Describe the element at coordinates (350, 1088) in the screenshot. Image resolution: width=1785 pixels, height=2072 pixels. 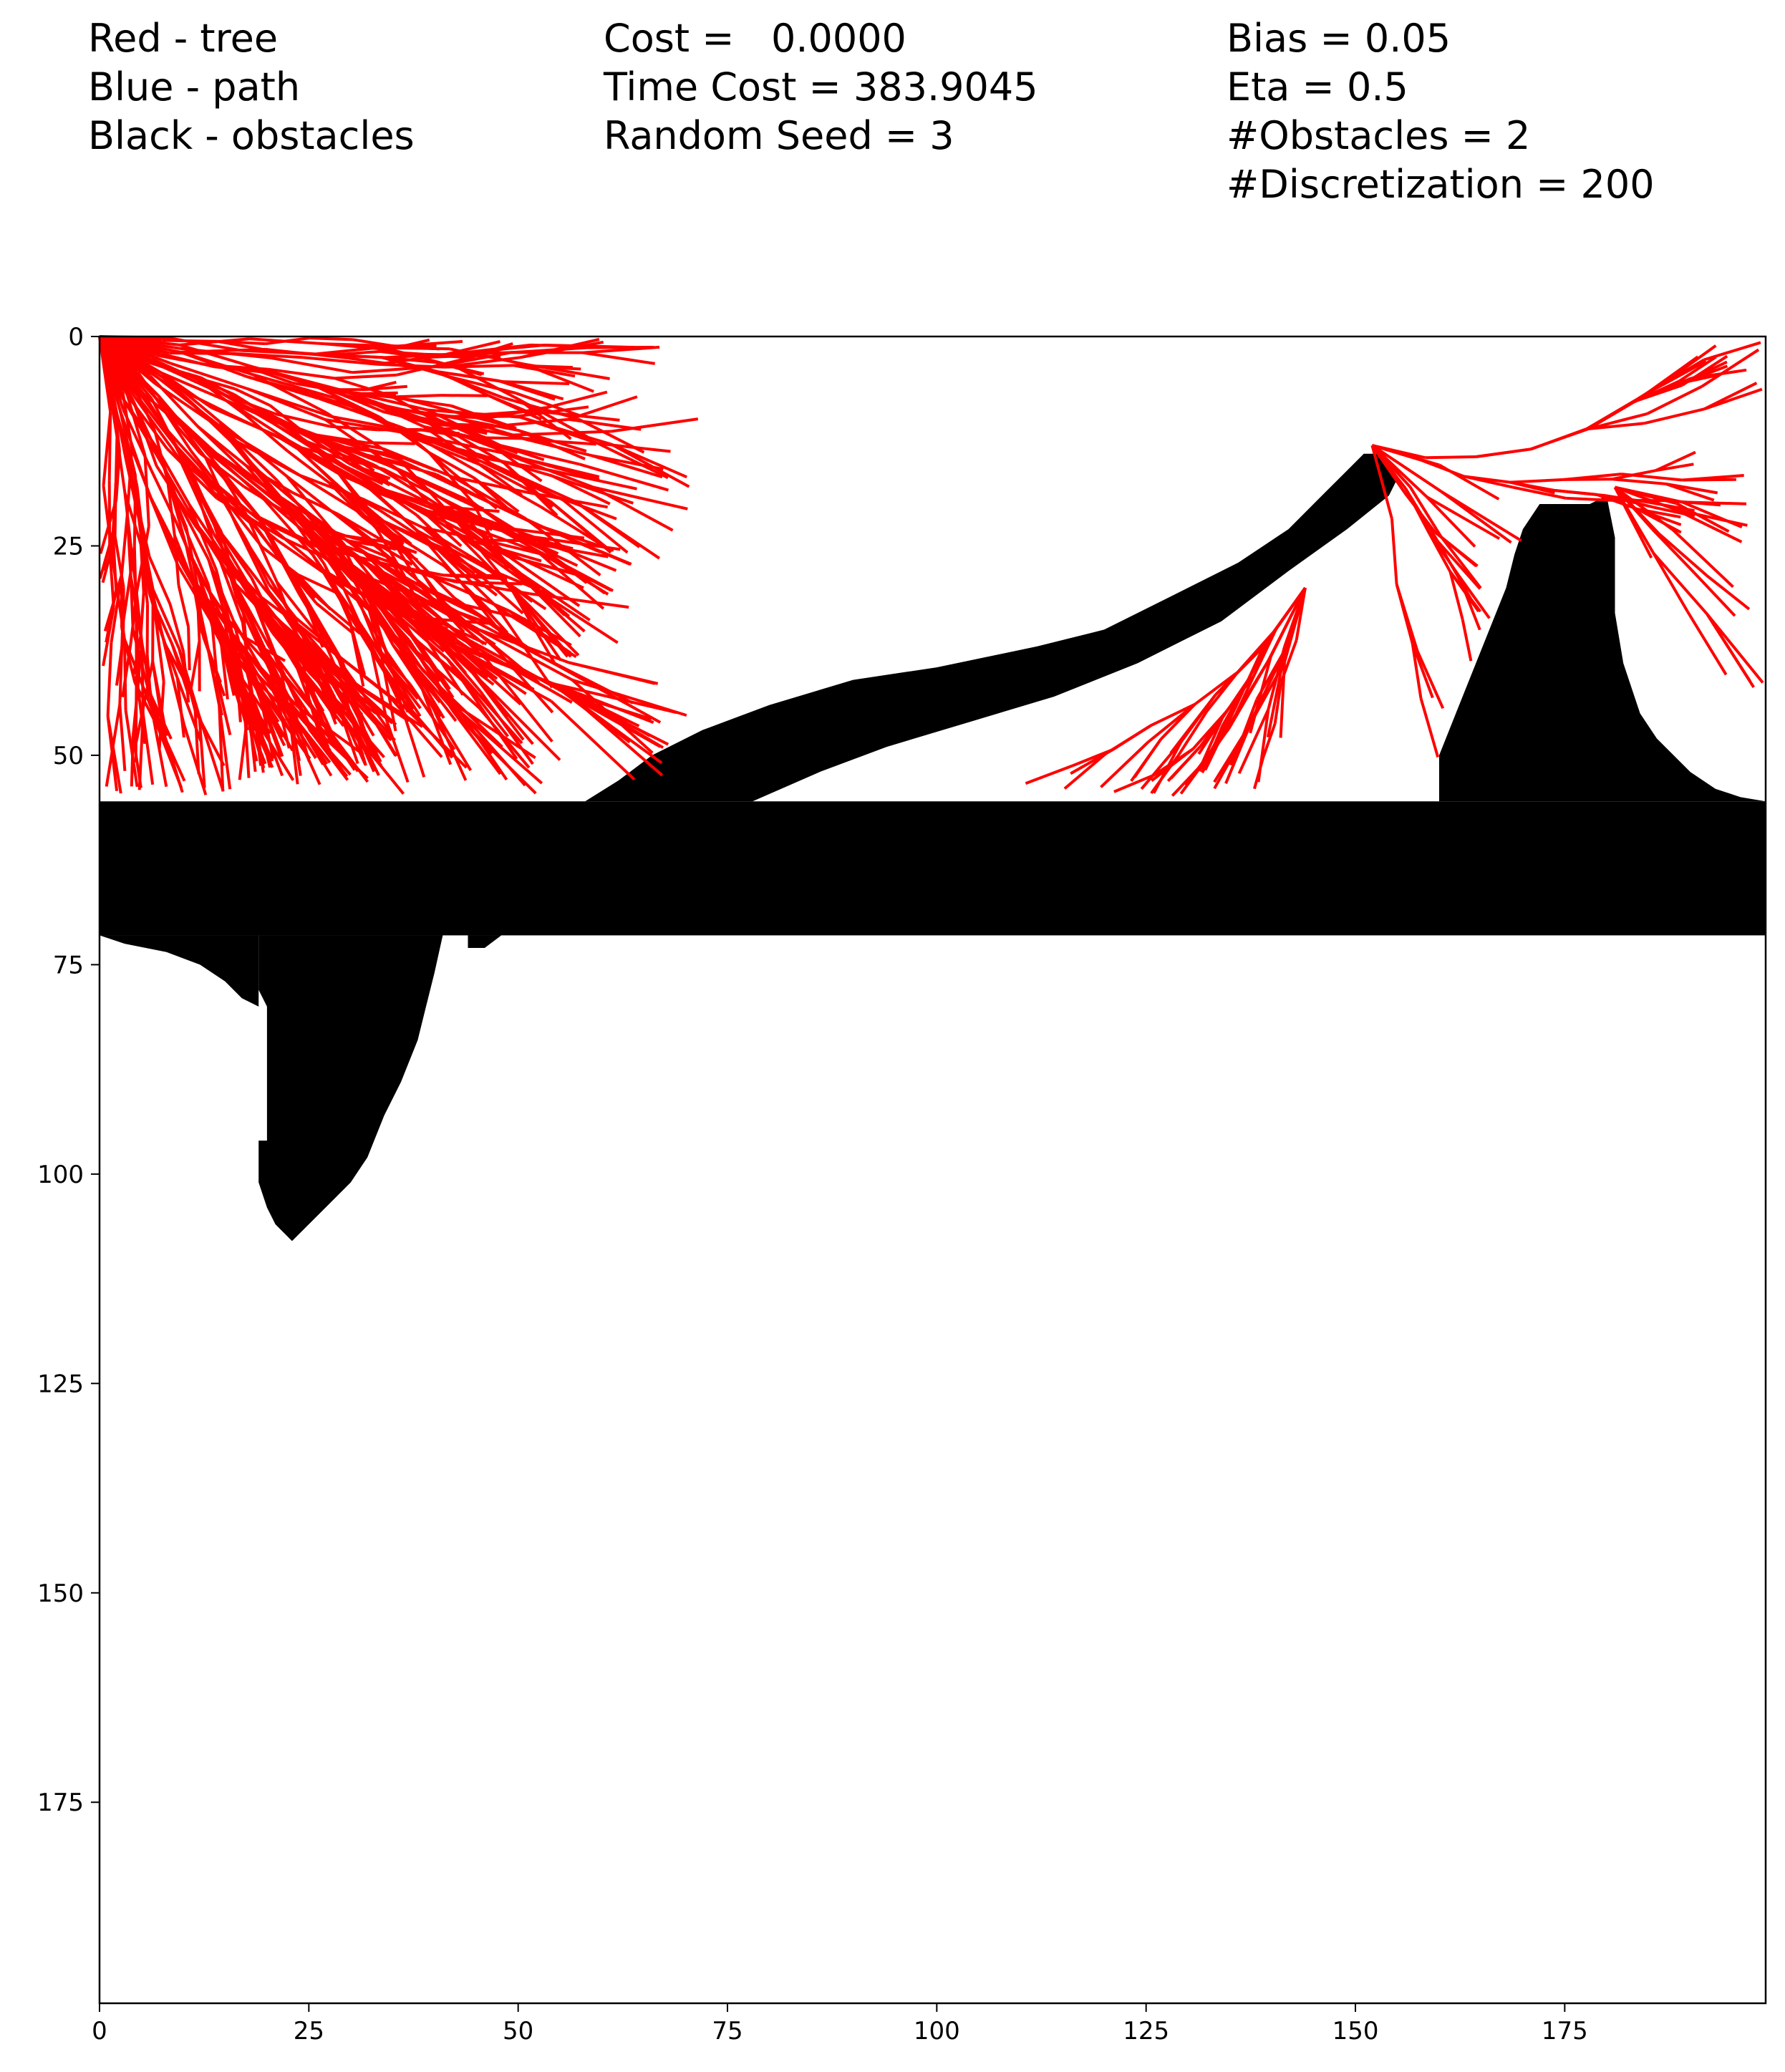
I see `obstacle-drop-obstacle` at that location.